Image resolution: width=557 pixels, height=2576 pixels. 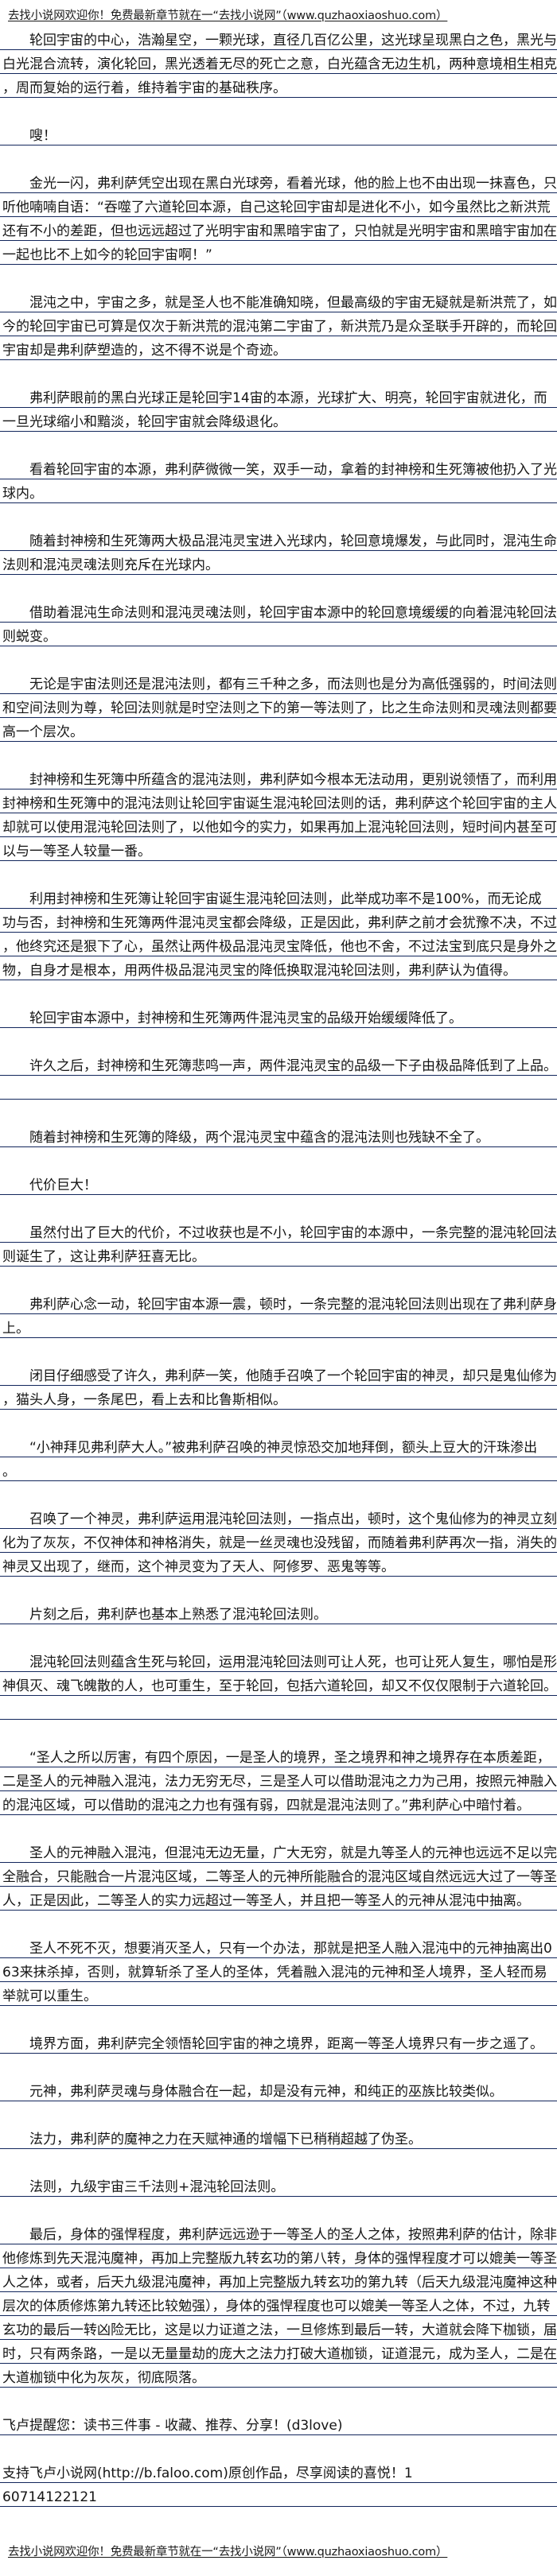 I want to click on ruled-line: 以与一等圣人较量一番。, so click(x=278, y=849).